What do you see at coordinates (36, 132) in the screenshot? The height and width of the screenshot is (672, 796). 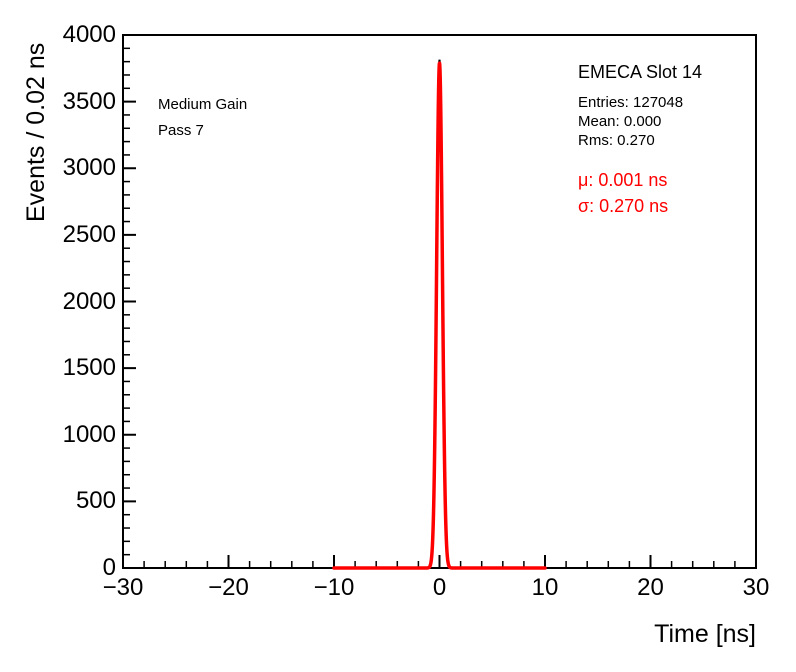 I see `y-axis-title: Events / 0.02 ns` at bounding box center [36, 132].